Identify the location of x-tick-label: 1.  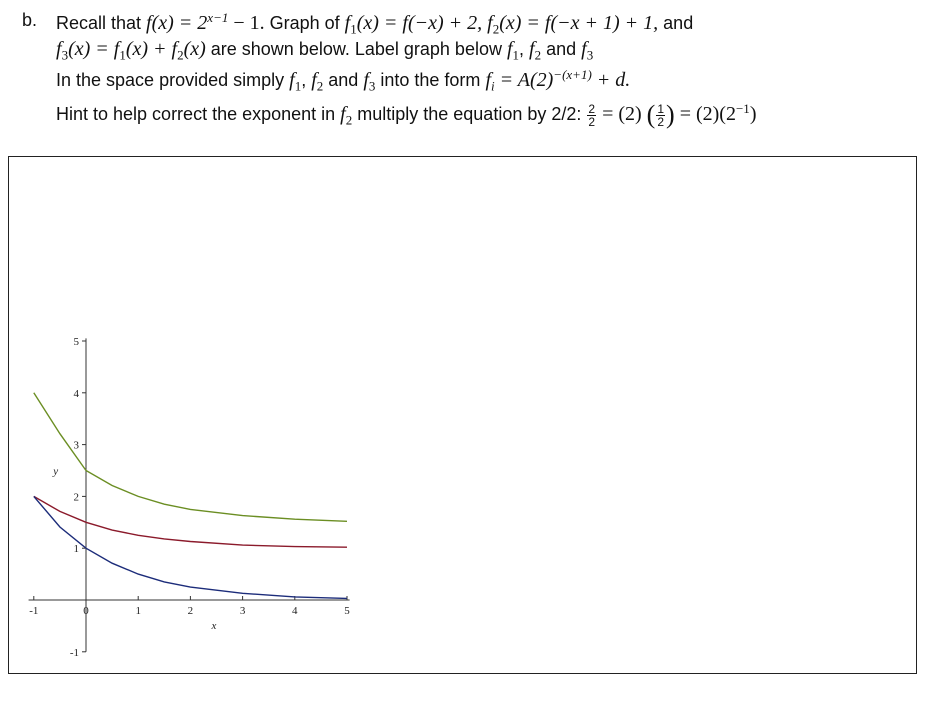
(138, 611).